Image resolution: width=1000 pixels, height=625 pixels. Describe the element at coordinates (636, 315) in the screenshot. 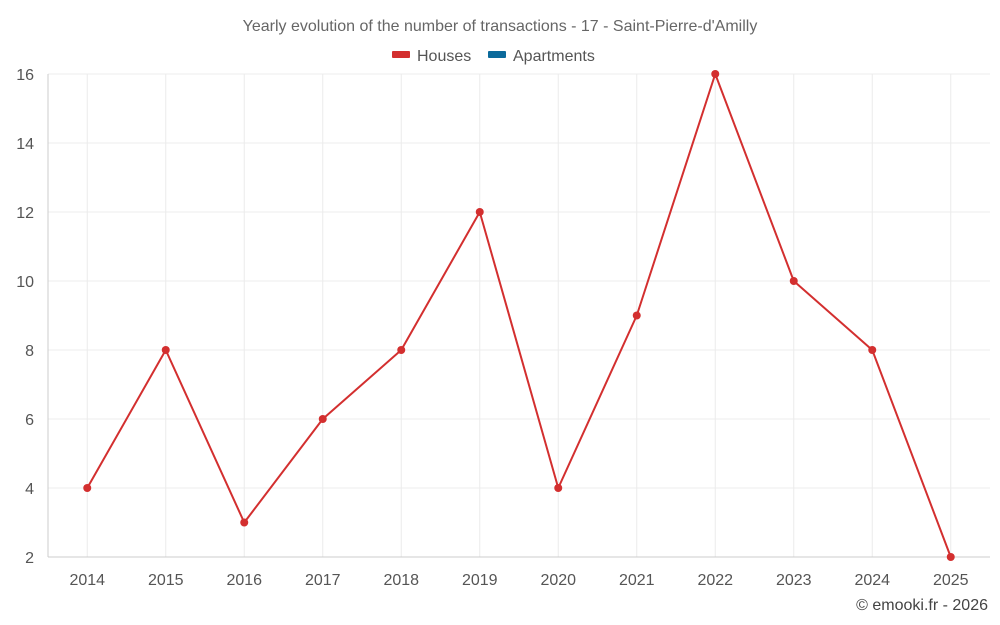

I see `data-point-houses-2021` at that location.